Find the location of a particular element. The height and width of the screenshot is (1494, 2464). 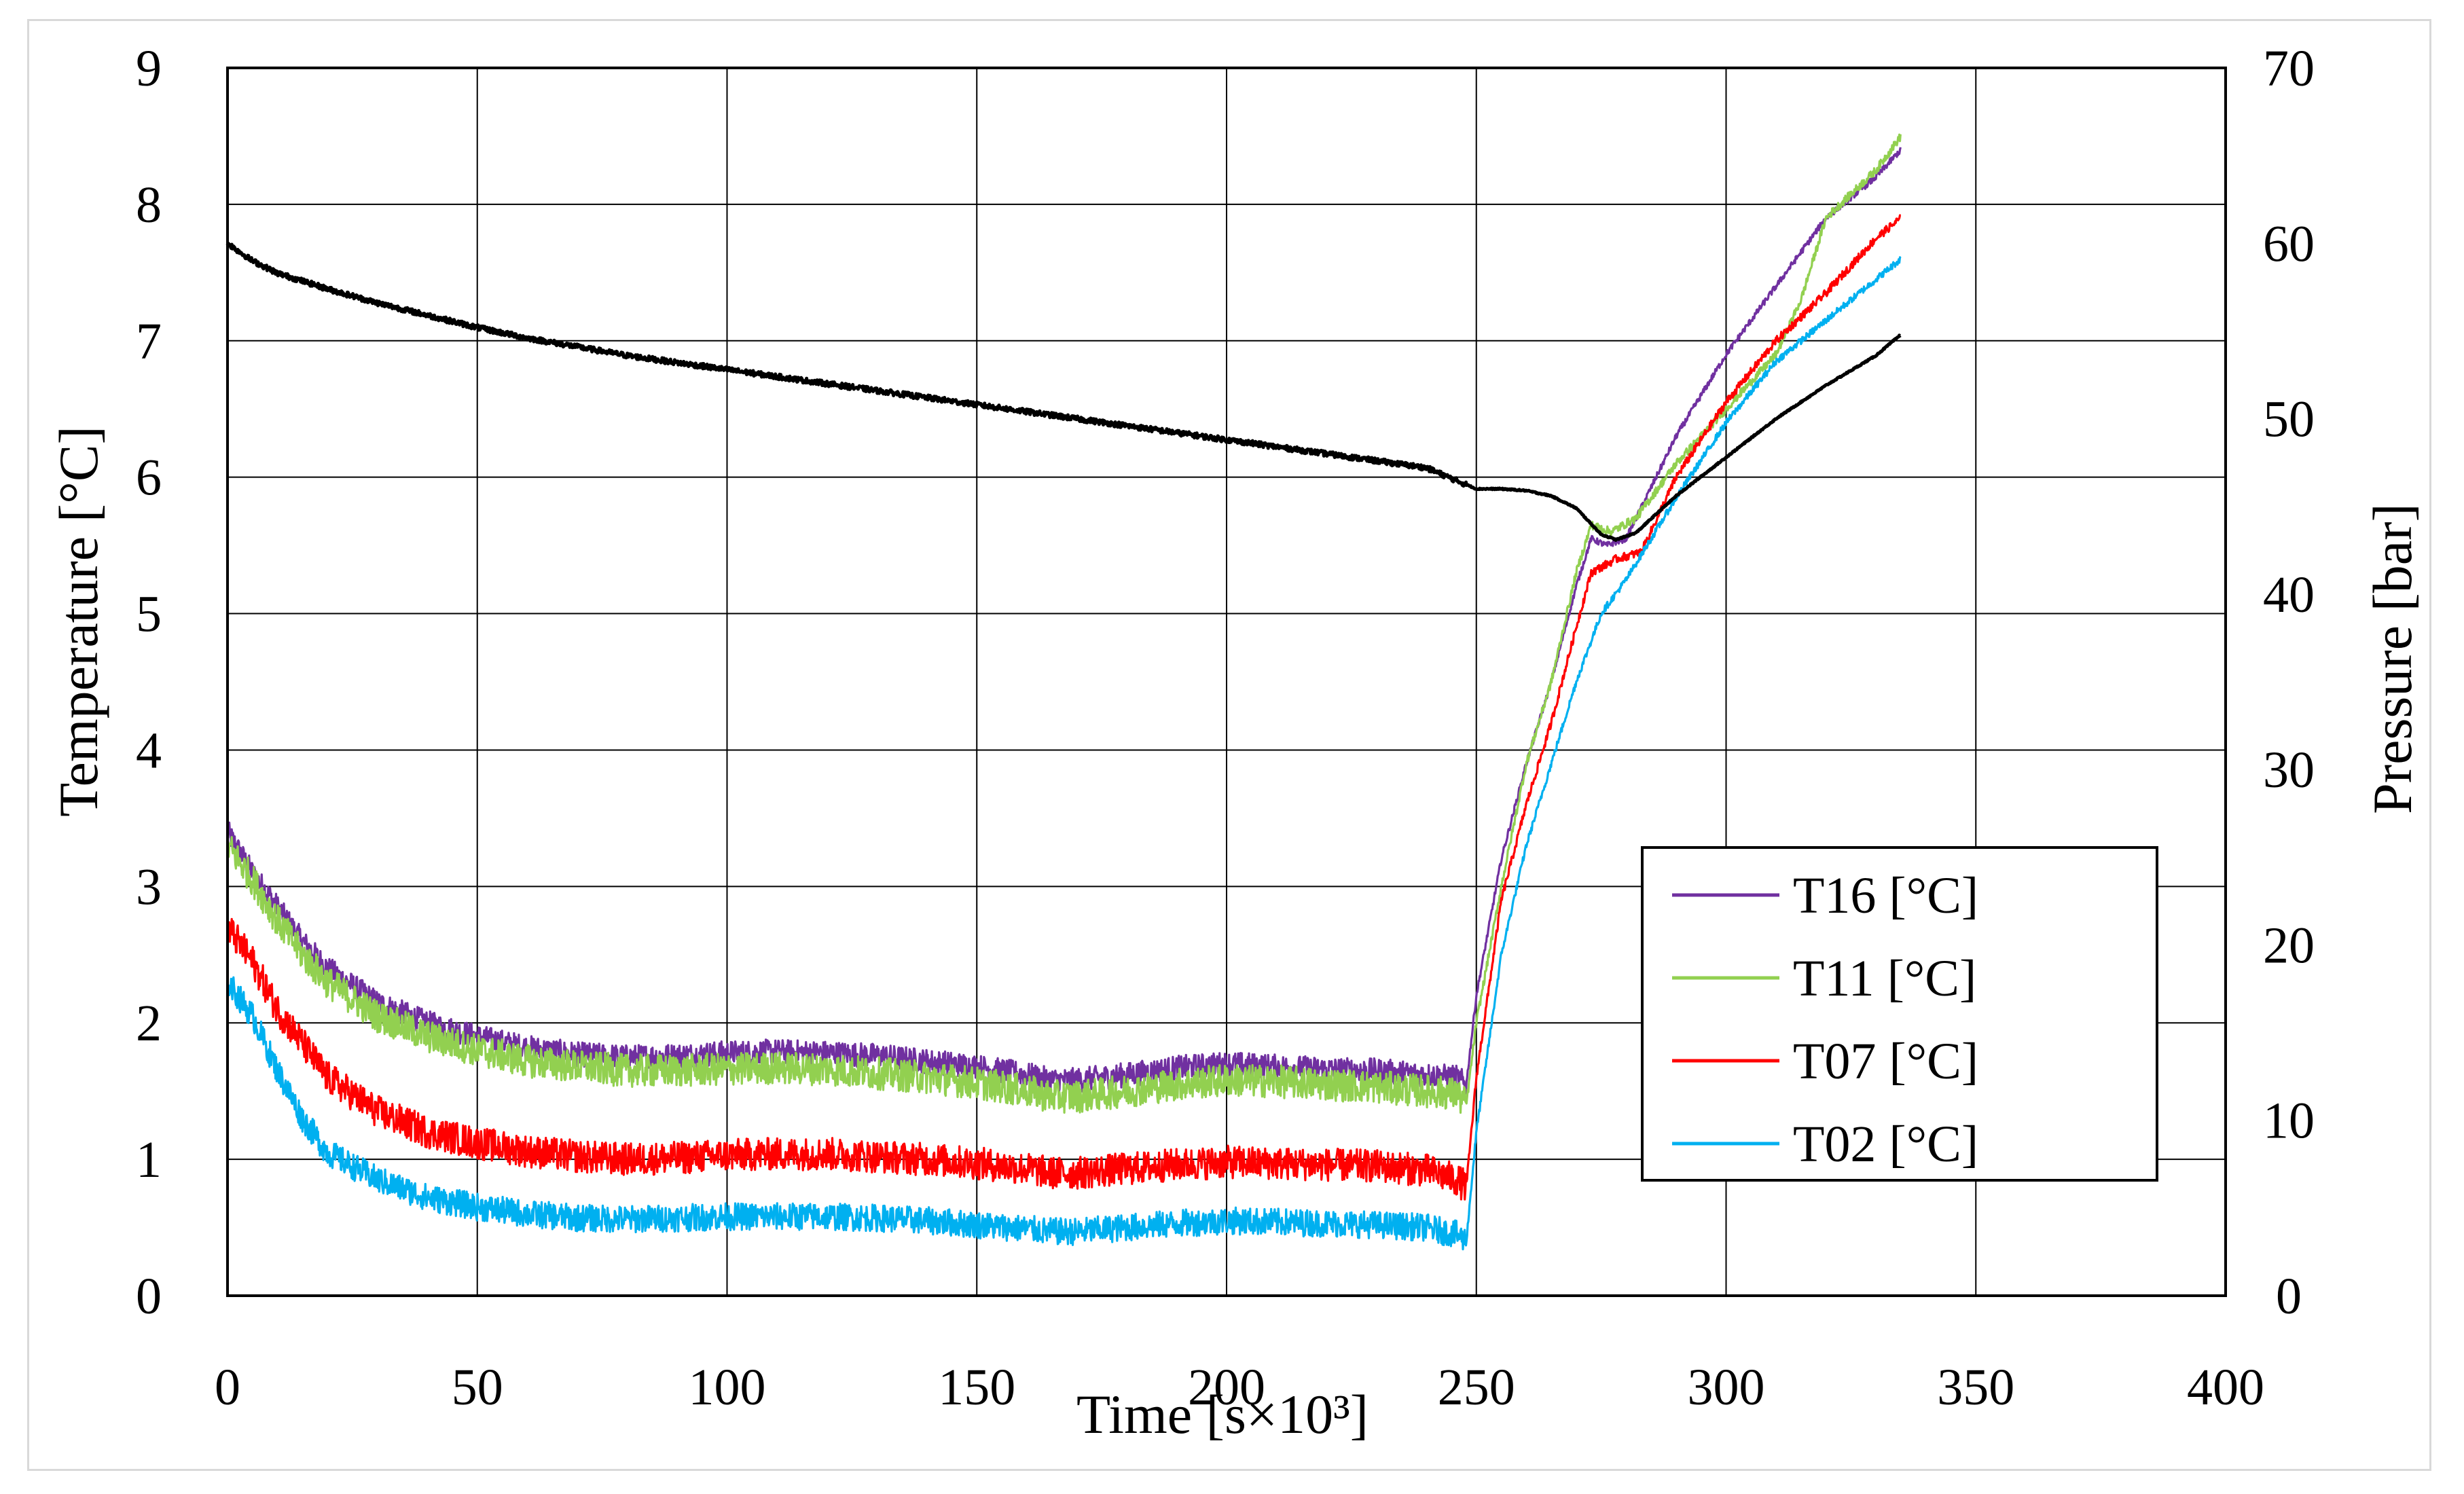

y-tick-label: 2 is located at coordinates (149, 1024).